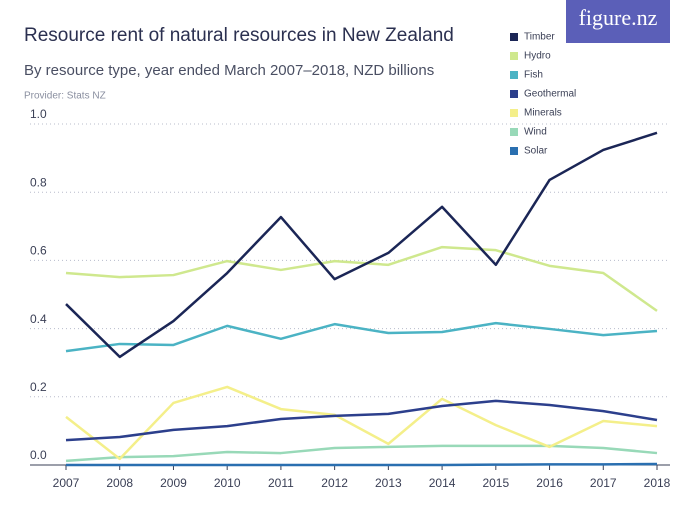  What do you see at coordinates (543, 113) in the screenshot?
I see `legend-label: Minerals` at bounding box center [543, 113].